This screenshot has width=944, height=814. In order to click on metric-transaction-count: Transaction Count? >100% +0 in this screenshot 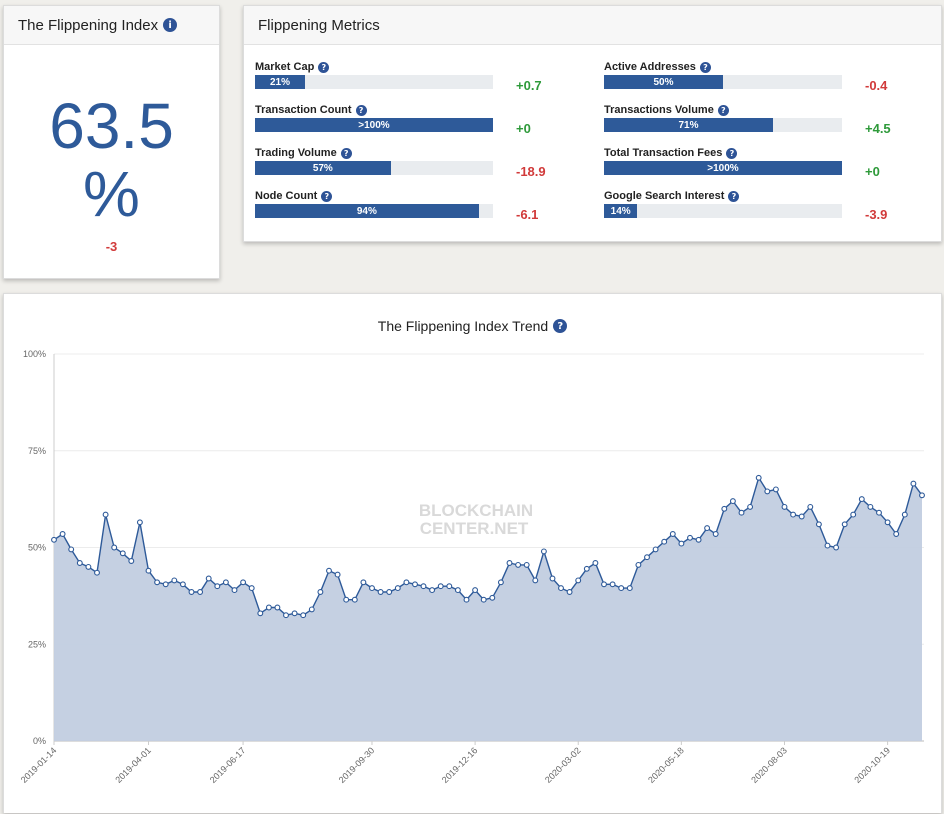, I will do `click(420, 123)`.